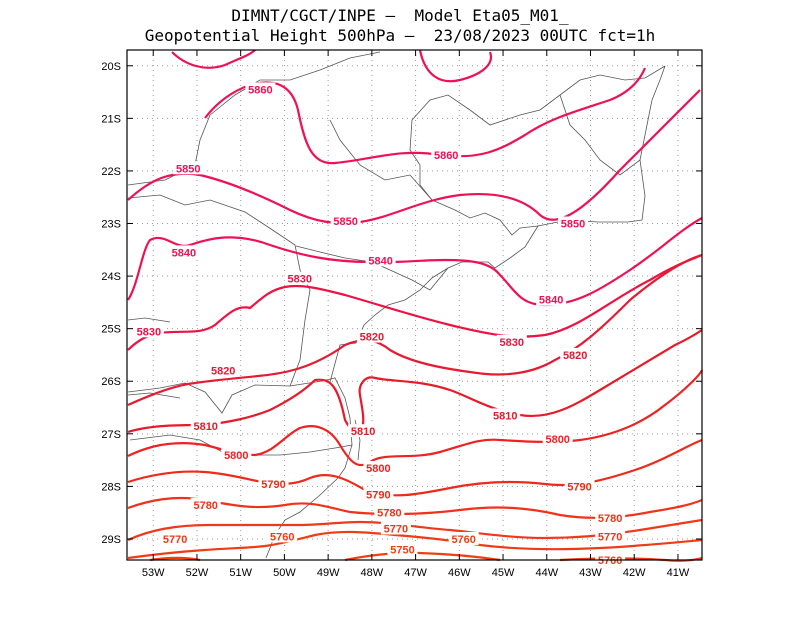 The image size is (800, 618). I want to click on lat-tick-label: 22S, so click(111, 172).